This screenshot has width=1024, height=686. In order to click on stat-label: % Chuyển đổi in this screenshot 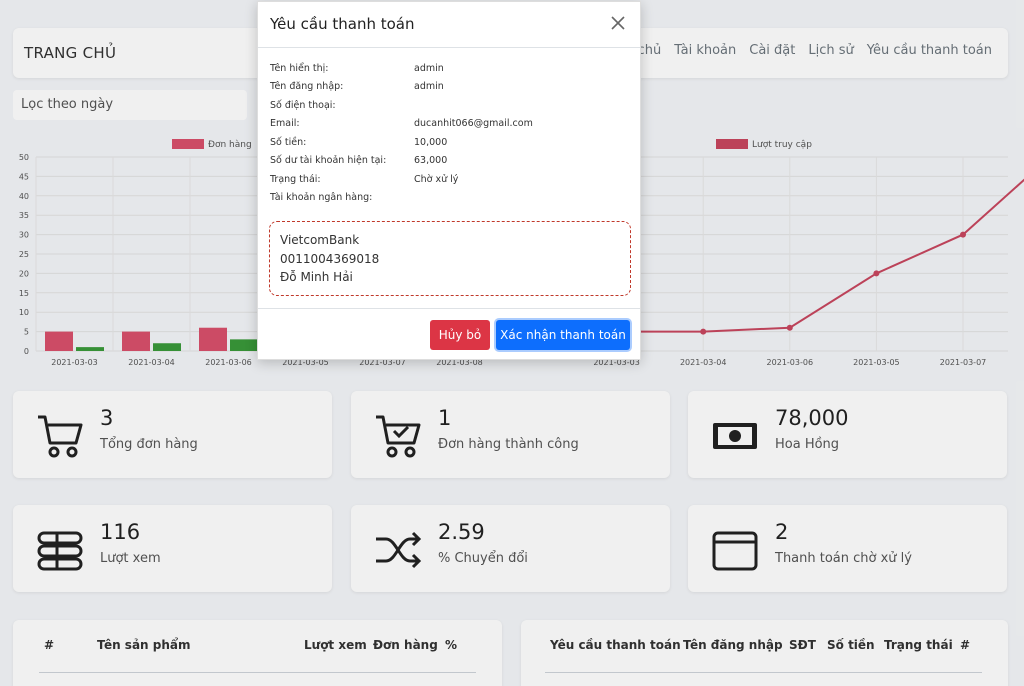, I will do `click(483, 558)`.